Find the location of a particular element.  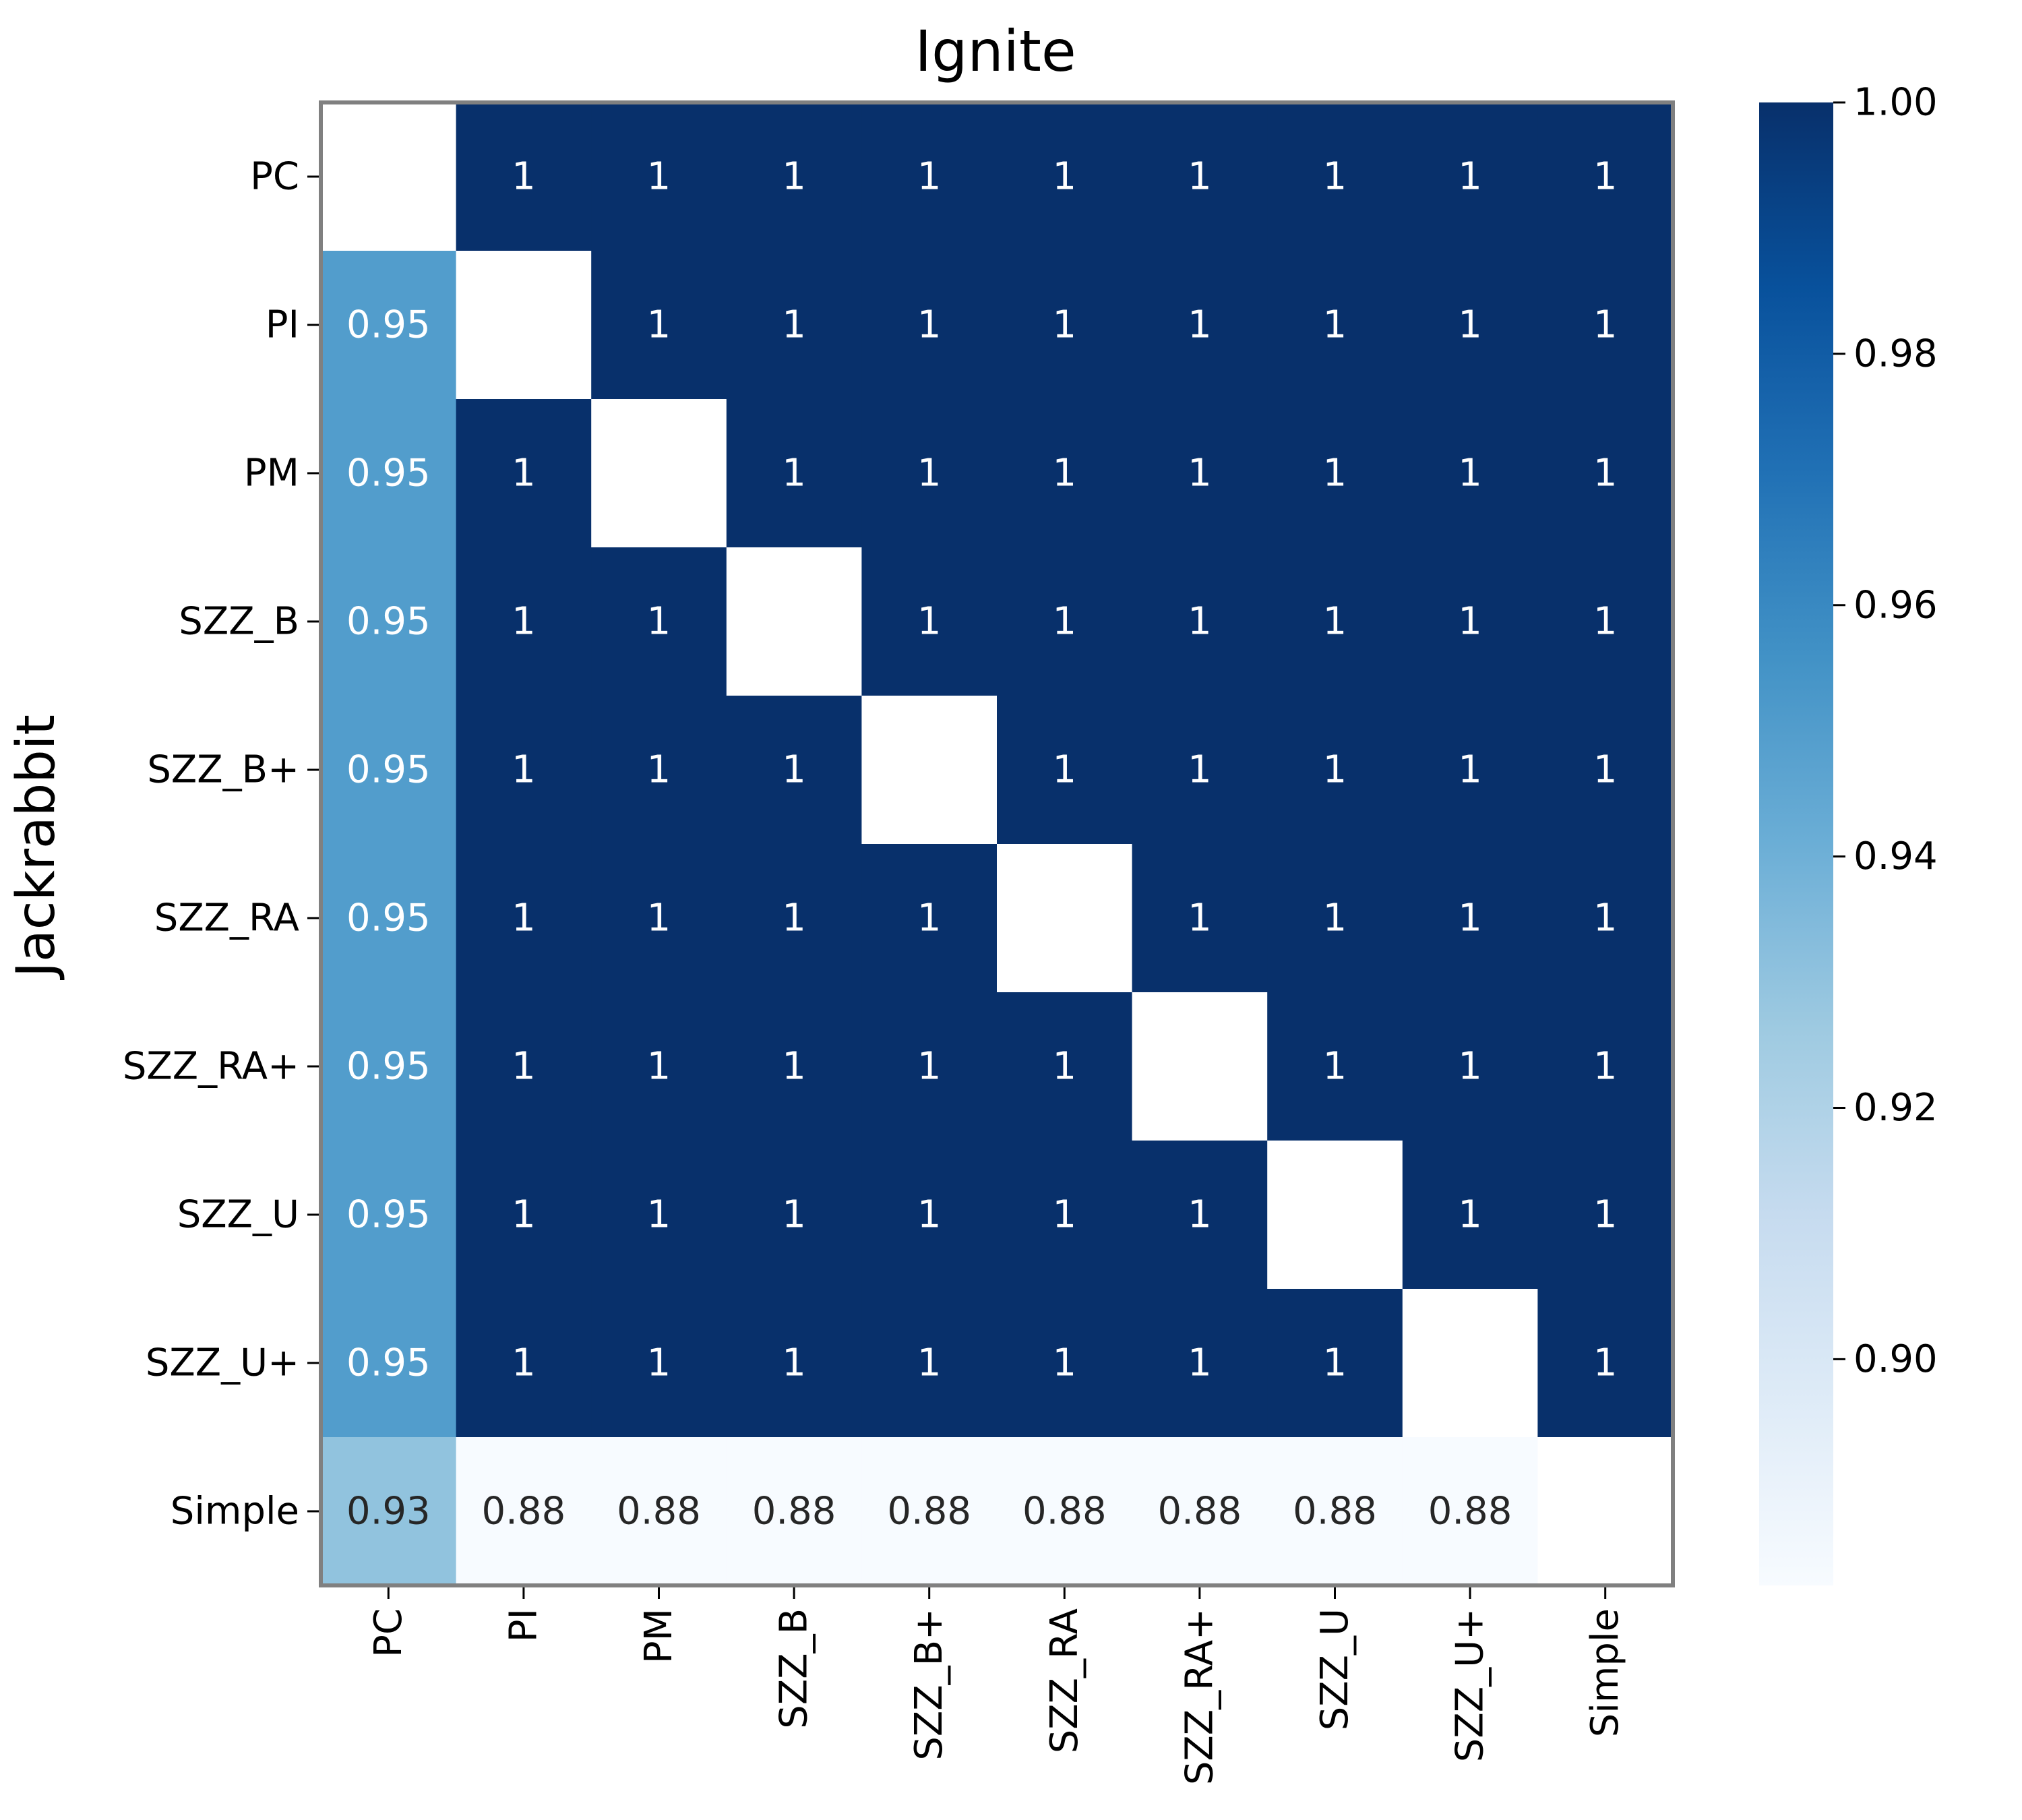

y-tick-label: PM is located at coordinates (271, 473).